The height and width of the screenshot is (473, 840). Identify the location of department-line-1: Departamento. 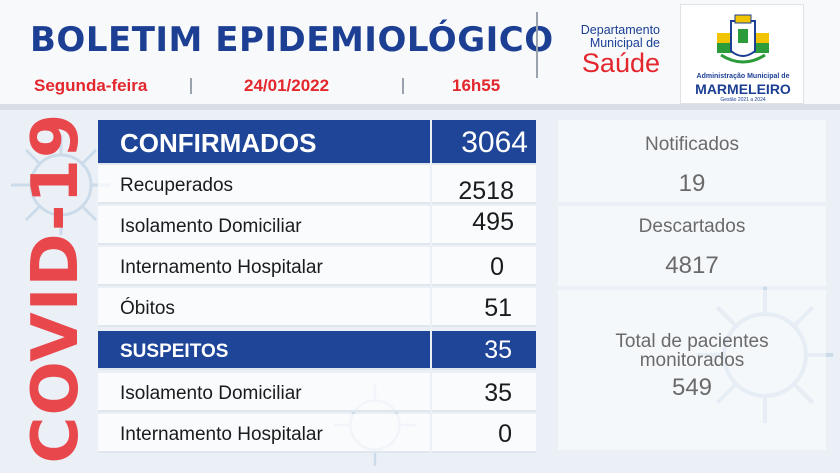
(620, 30).